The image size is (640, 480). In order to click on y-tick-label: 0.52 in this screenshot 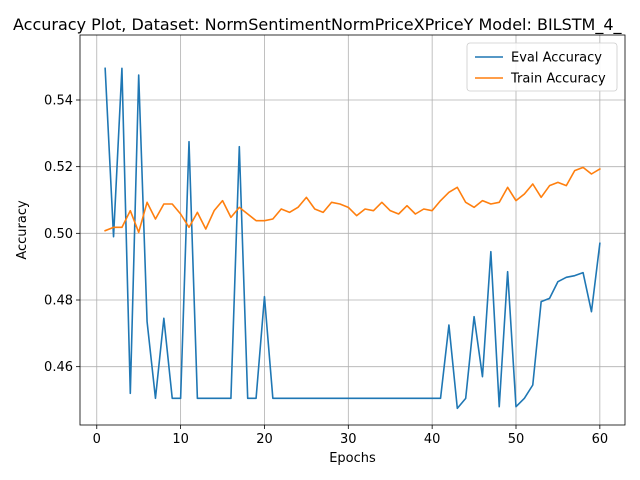, I will do `click(58, 167)`.